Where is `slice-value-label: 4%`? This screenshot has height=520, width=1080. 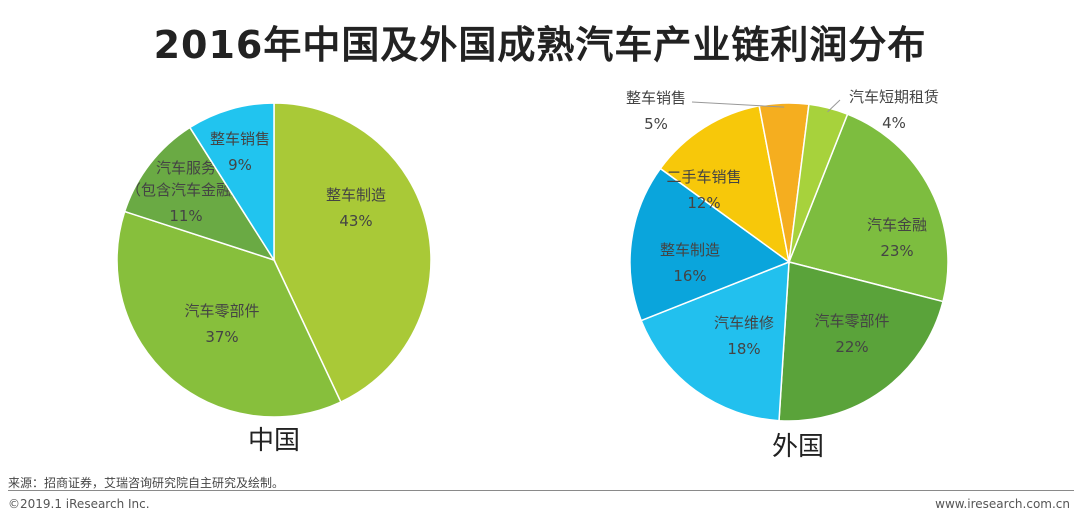
slice-value-label: 4% is located at coordinates (894, 123).